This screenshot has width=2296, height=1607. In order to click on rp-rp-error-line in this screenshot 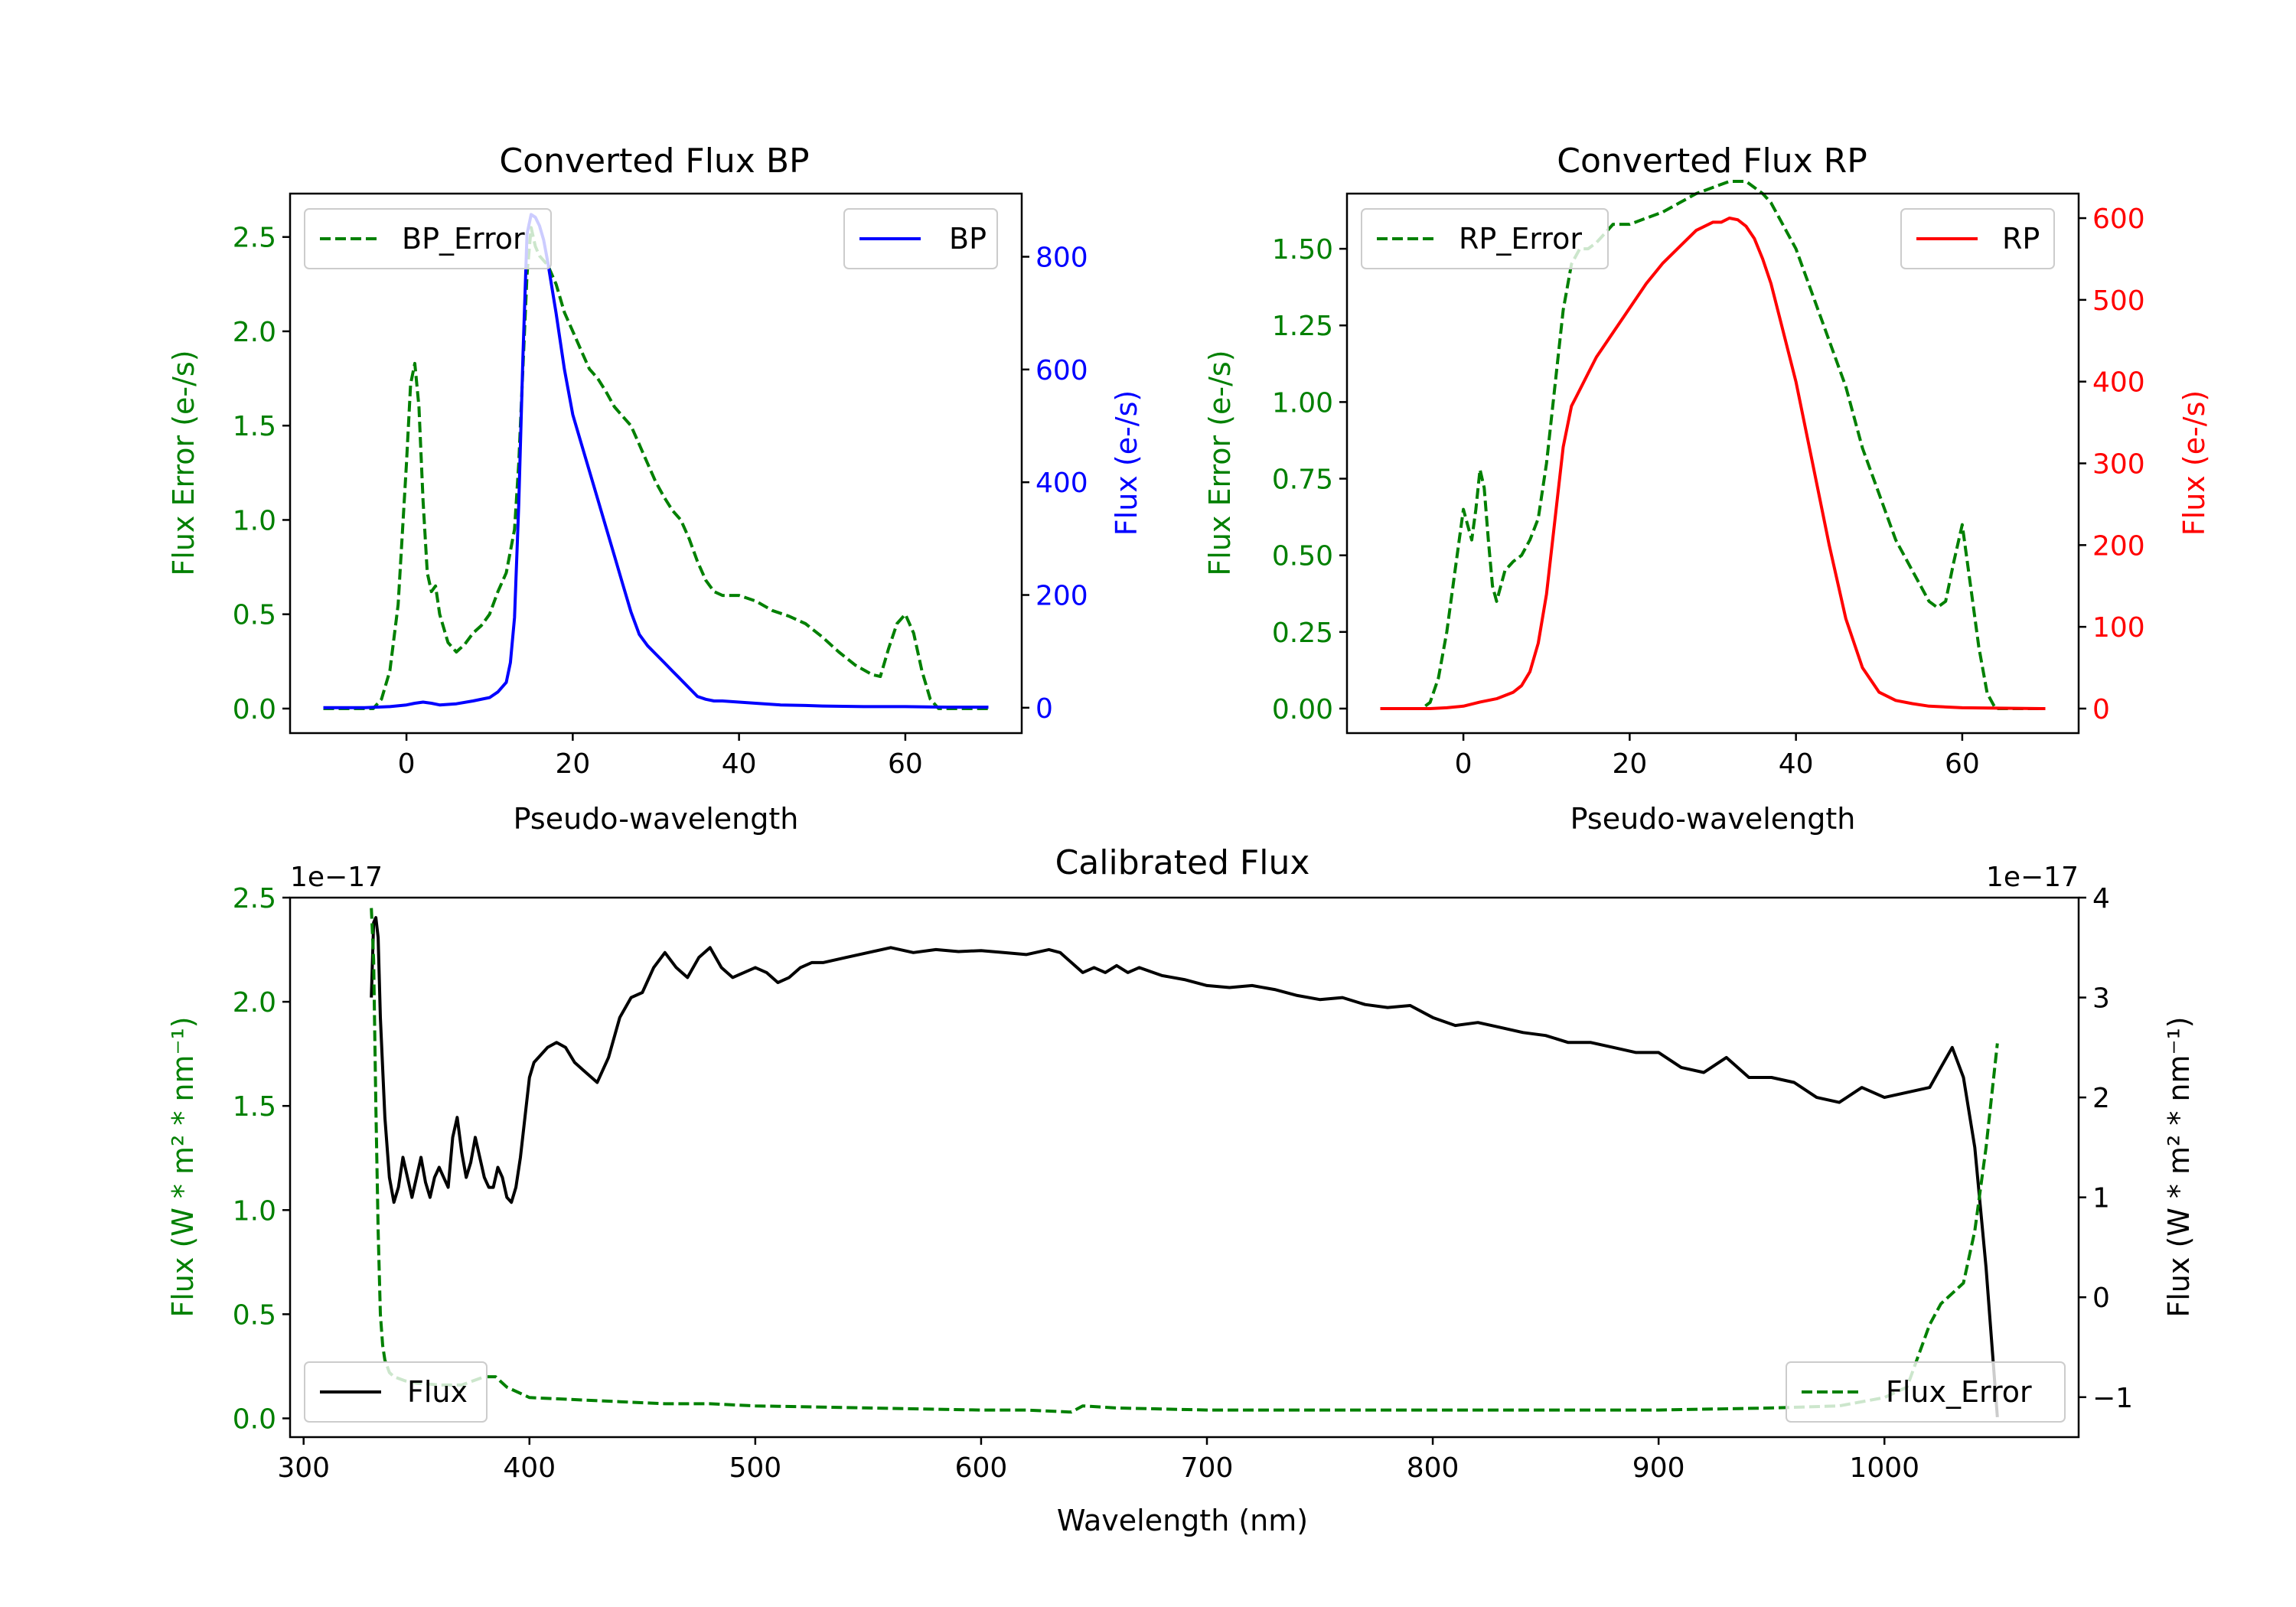, I will do `click(1713, 445)`.